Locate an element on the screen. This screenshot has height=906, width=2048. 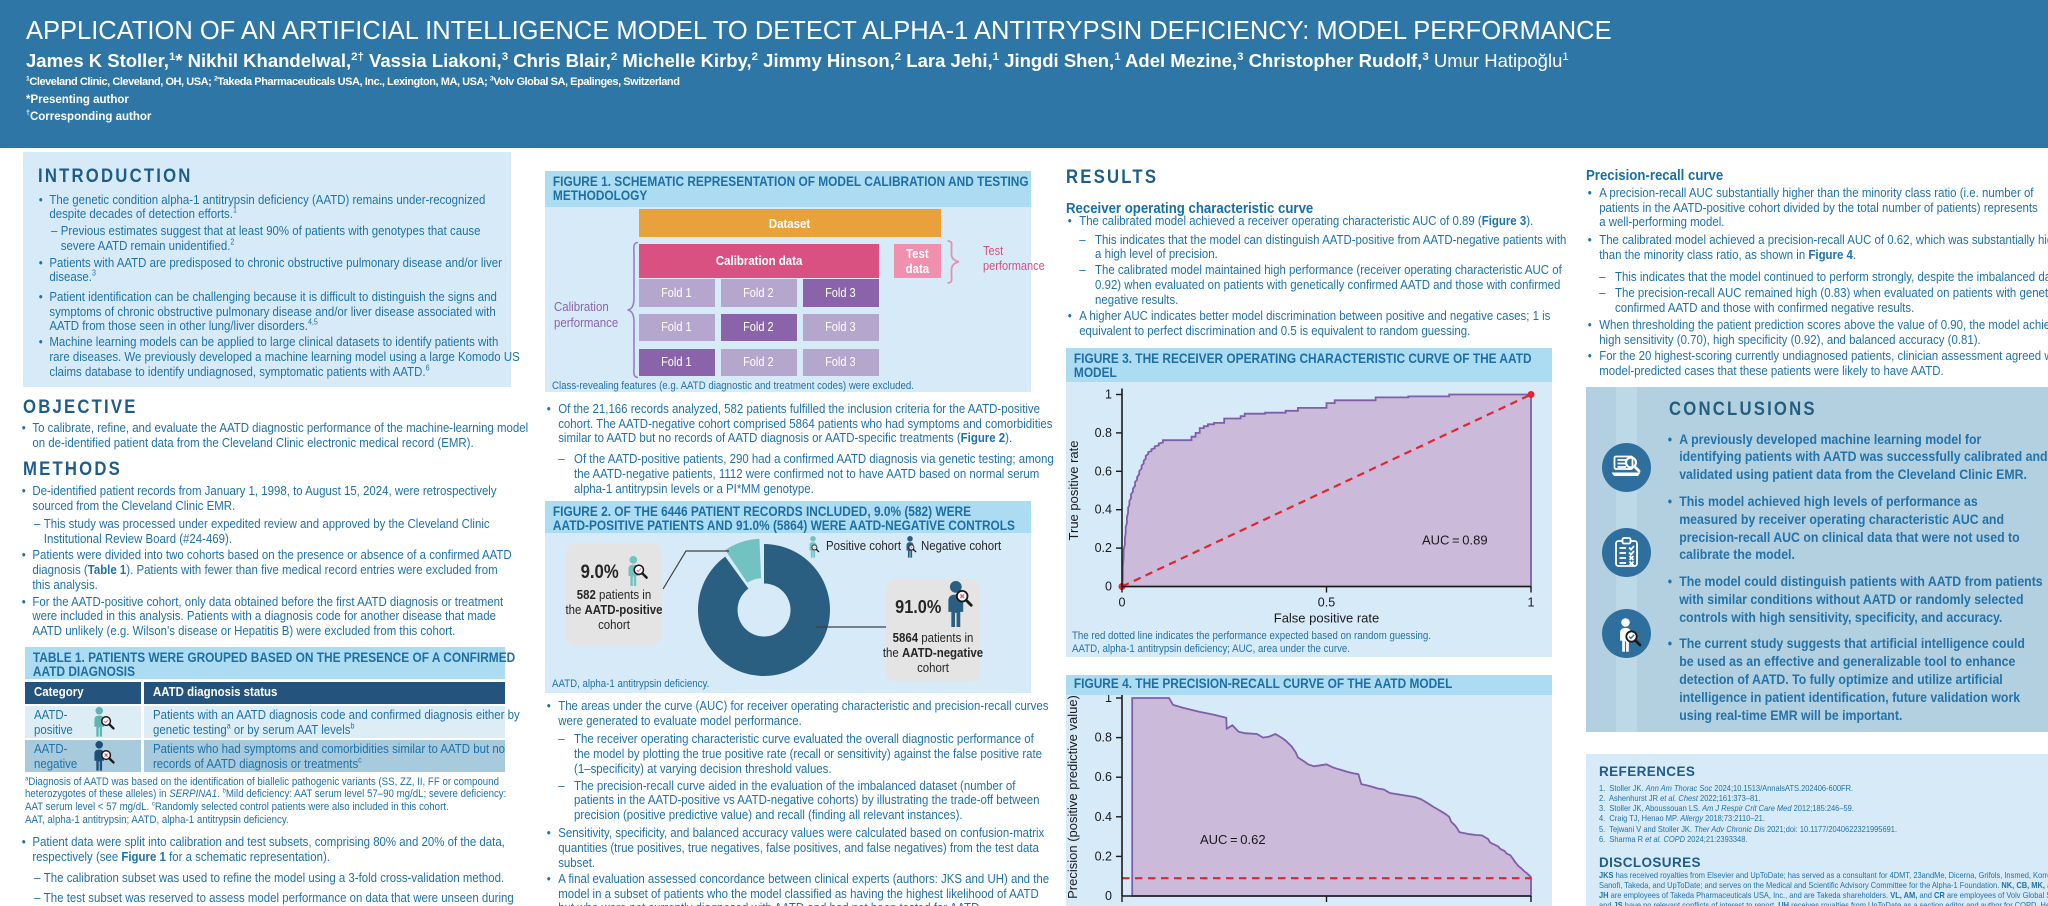
svg-text: AUC = 0.89 is located at coordinates (1455, 540).